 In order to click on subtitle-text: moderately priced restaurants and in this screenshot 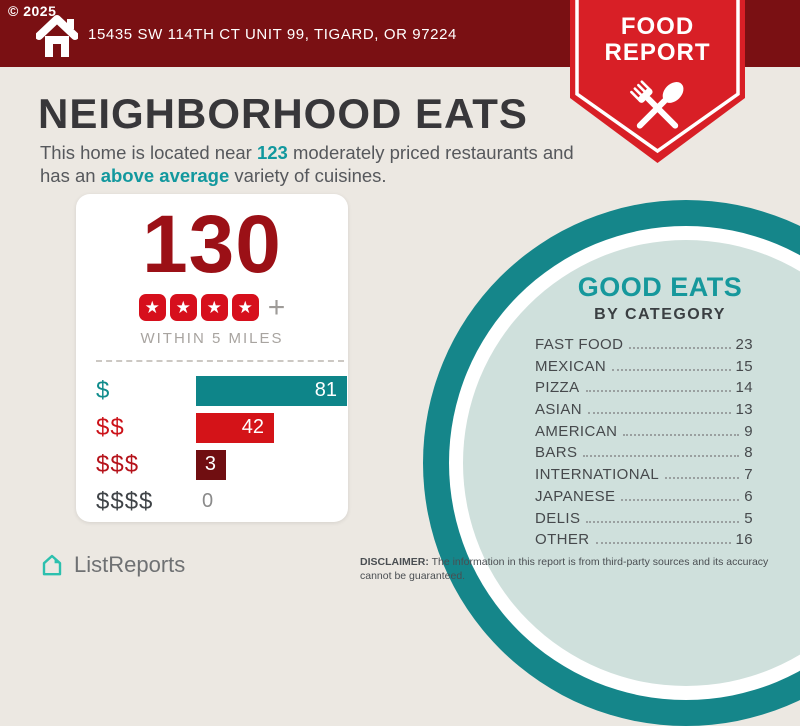, I will do `click(430, 152)`.